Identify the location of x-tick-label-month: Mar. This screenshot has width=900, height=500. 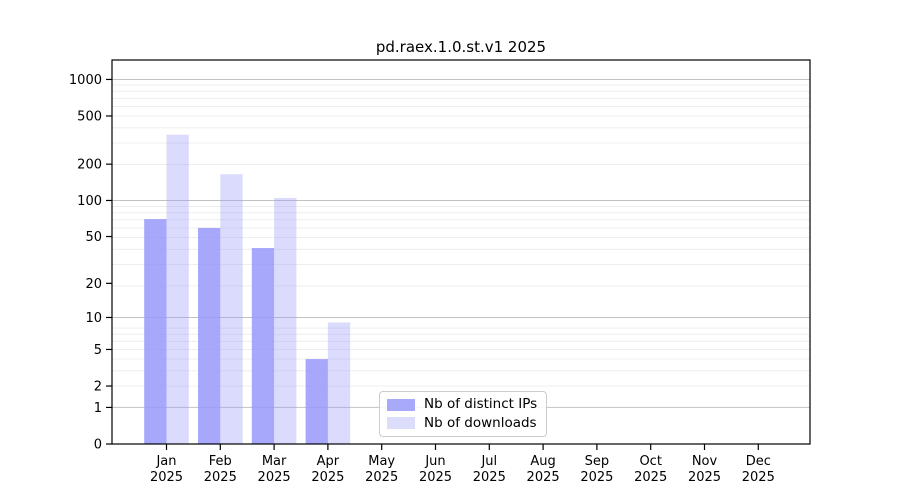
(274, 461).